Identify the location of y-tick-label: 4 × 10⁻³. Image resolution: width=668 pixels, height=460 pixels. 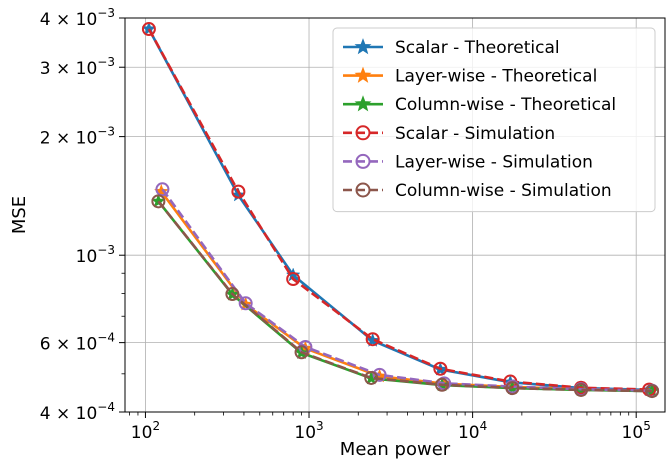
(77, 18).